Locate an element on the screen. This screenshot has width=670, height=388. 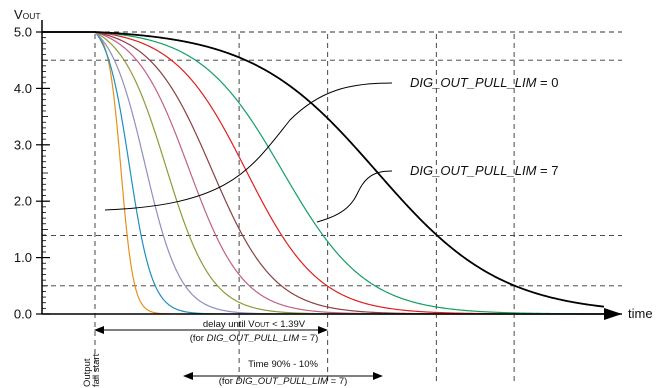
svg-text: Output is located at coordinates (87, 372).